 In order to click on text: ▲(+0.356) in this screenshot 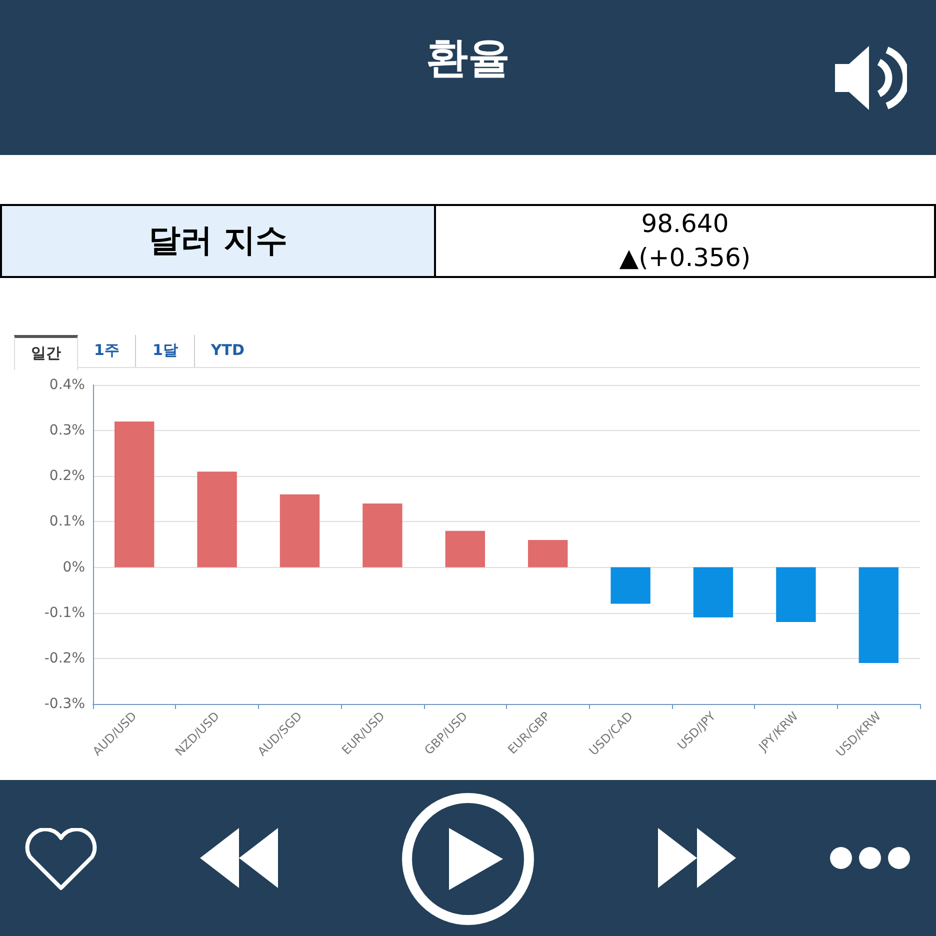, I will do `click(685, 258)`.